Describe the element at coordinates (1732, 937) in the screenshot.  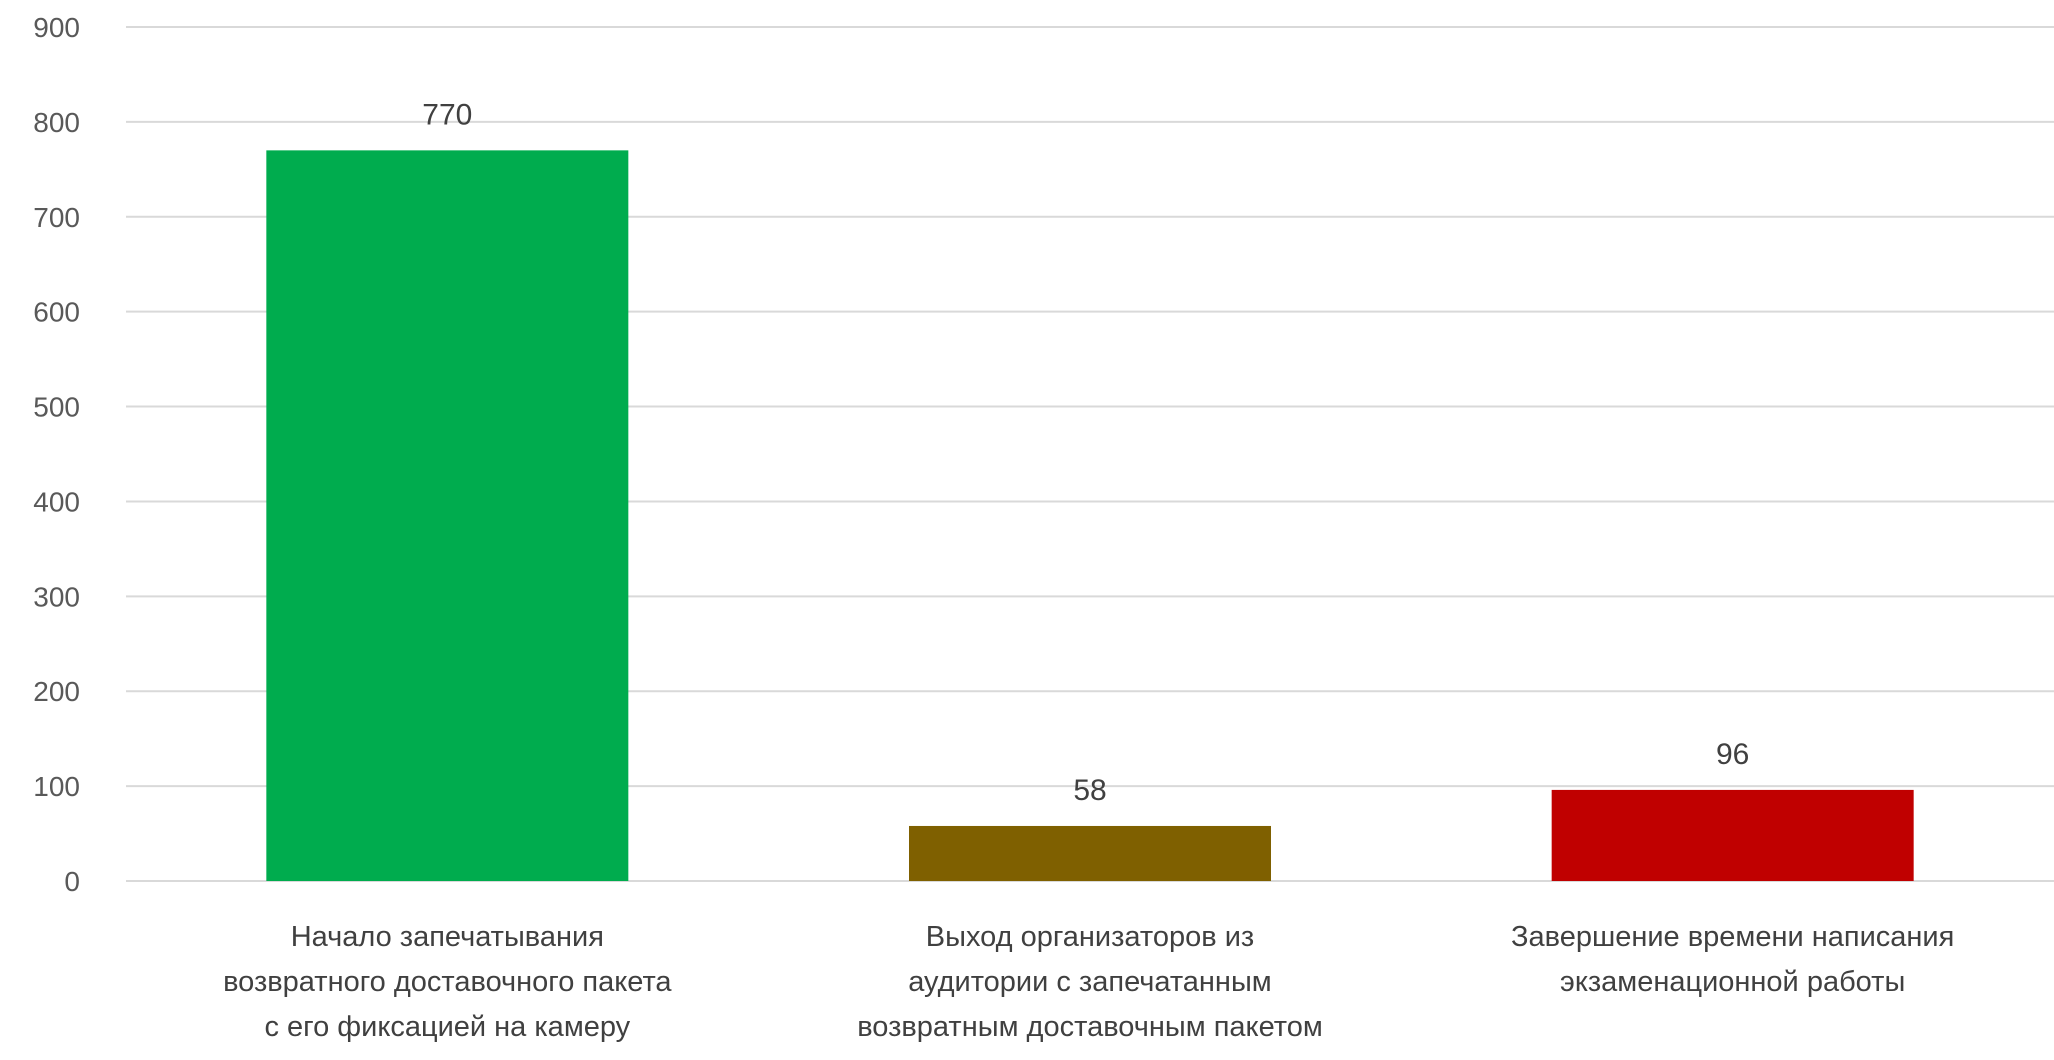
I see `category-label-line: Завершение времени написания` at that location.